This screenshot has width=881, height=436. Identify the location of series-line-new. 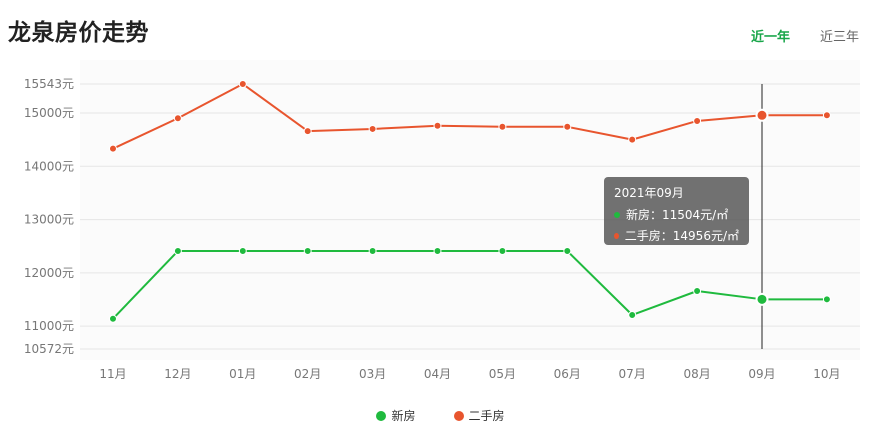
(469, 285).